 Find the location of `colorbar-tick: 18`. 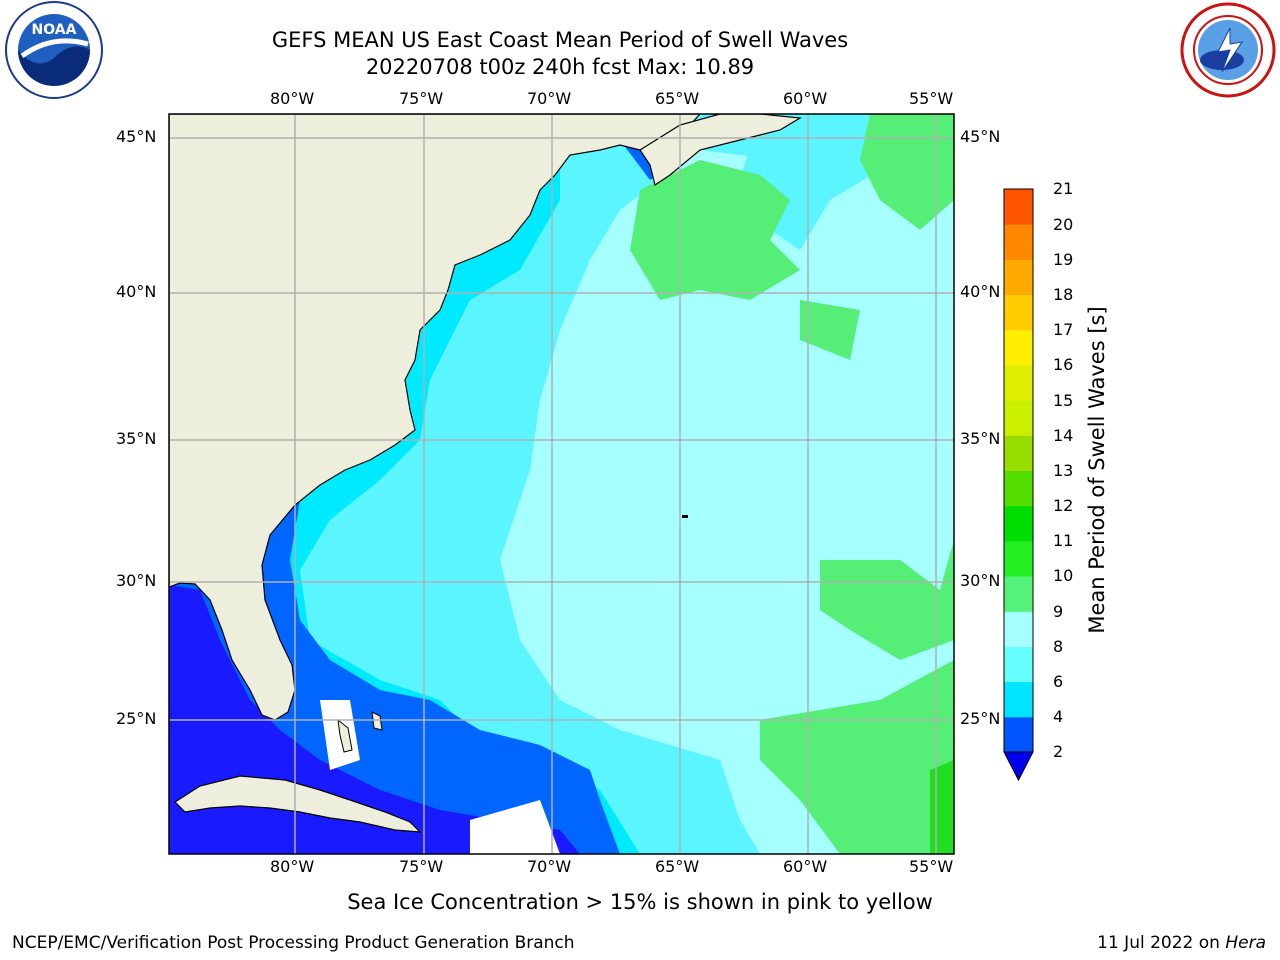

colorbar-tick: 18 is located at coordinates (1063, 294).